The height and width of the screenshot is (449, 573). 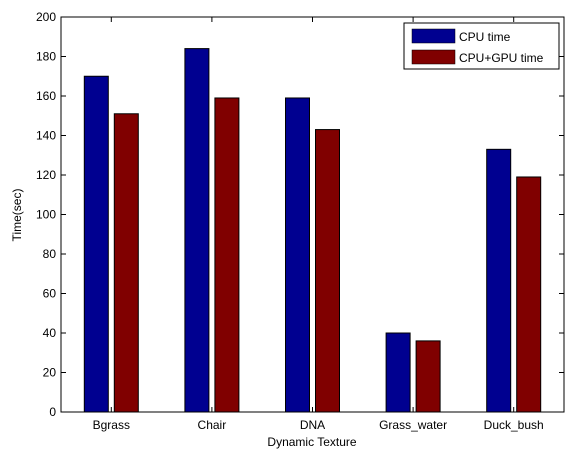 I want to click on y-tick-label: 40, so click(x=50, y=333).